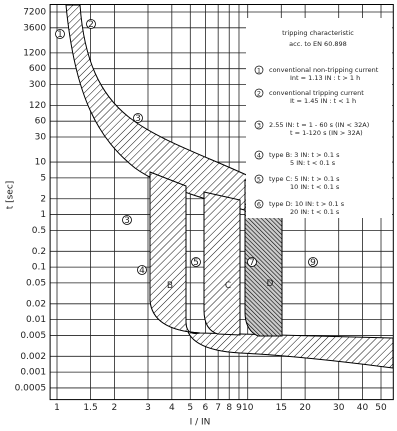  What do you see at coordinates (11, 195) in the screenshot?
I see `y-axis-title: t [sec]` at bounding box center [11, 195].